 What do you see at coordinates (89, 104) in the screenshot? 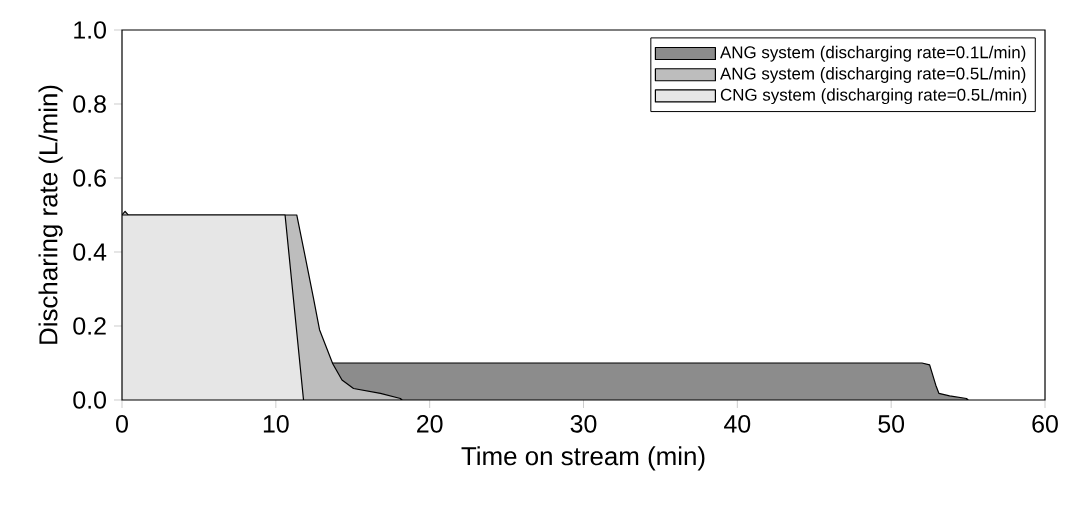
I see `y-tick-label: 0.8` at bounding box center [89, 104].